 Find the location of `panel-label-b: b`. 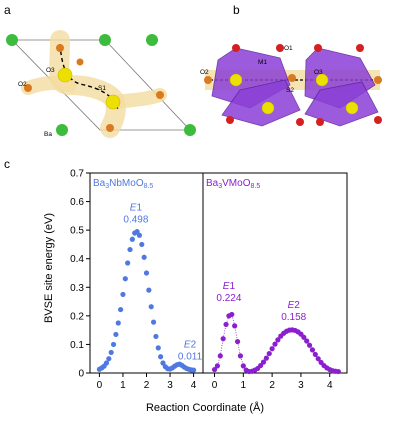

panel-label-b: b is located at coordinates (236, 10).